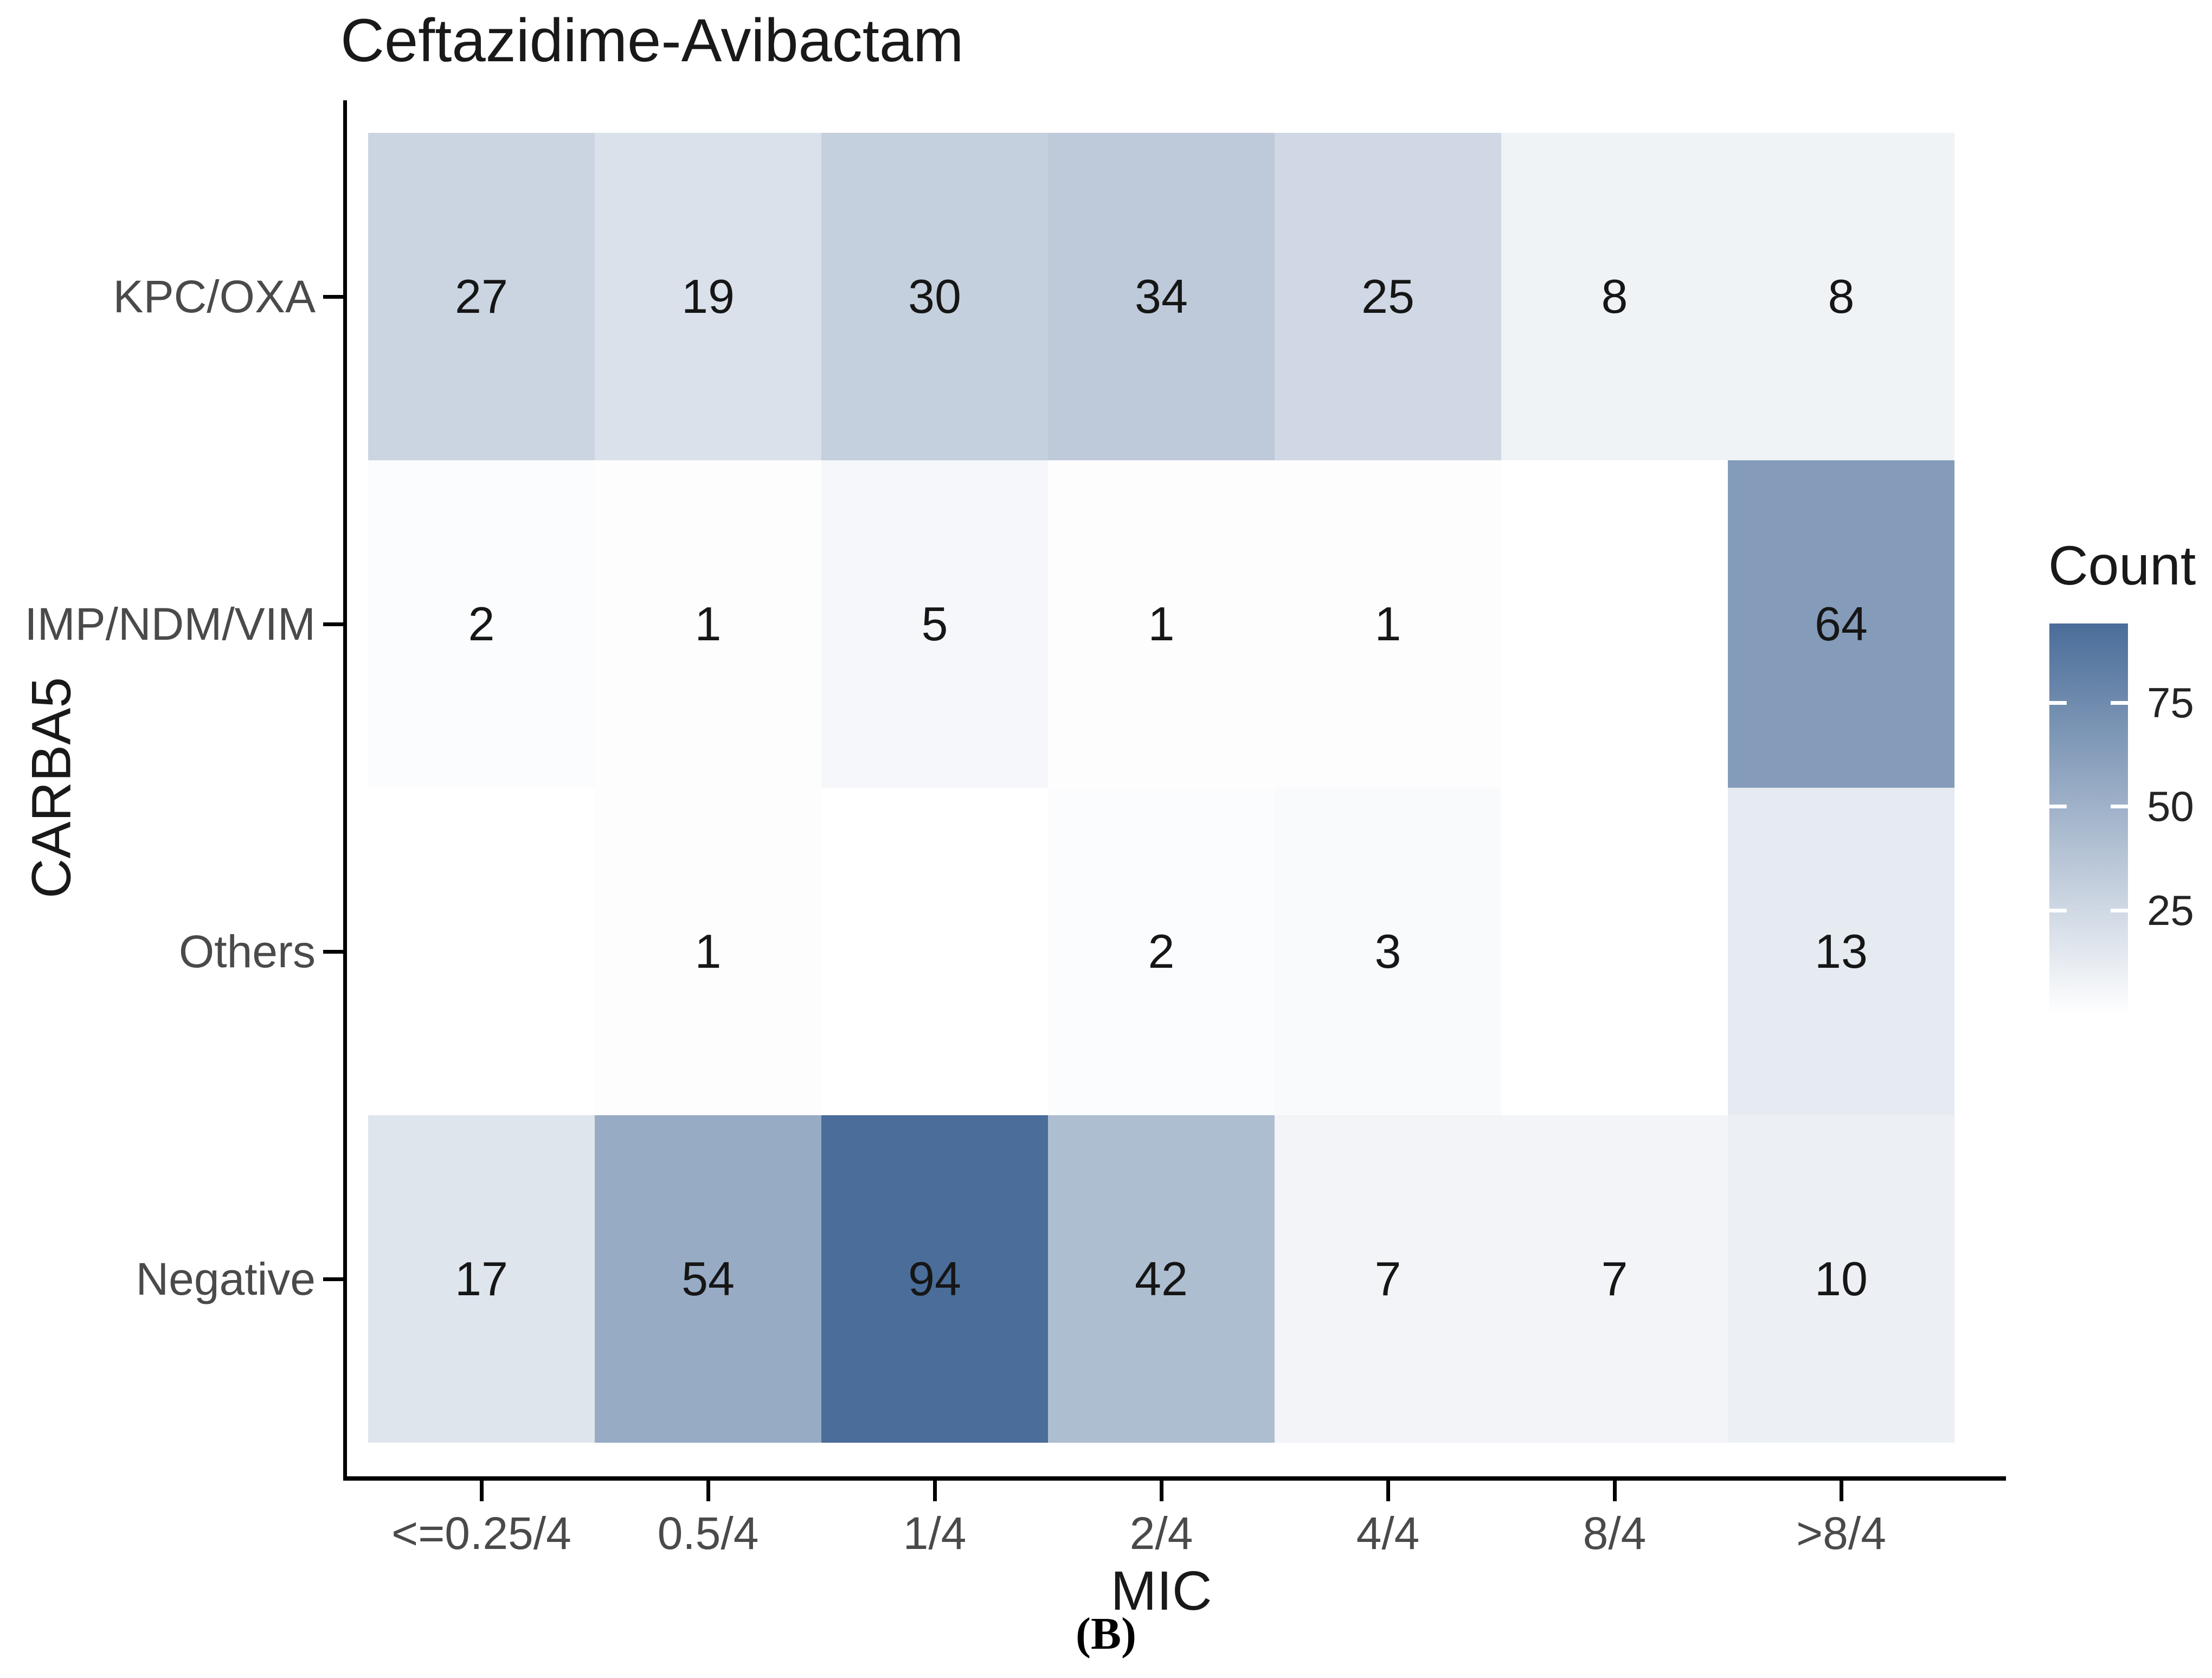 The width and height of the screenshot is (2212, 1678). Describe the element at coordinates (2170, 806) in the screenshot. I see `legend-tick-label: 50` at that location.